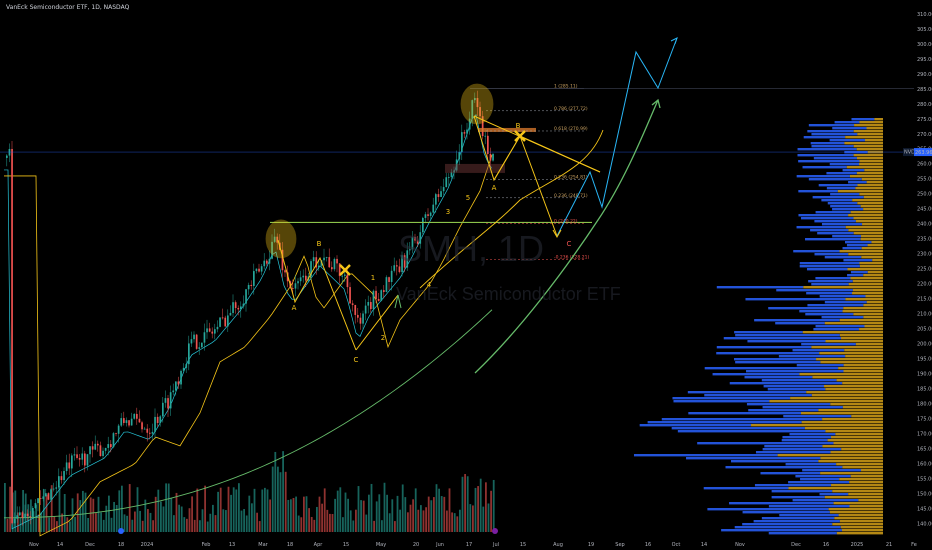 The width and height of the screenshot is (932, 550). I want to click on price-tick-label: 235.00, so click(924, 240).